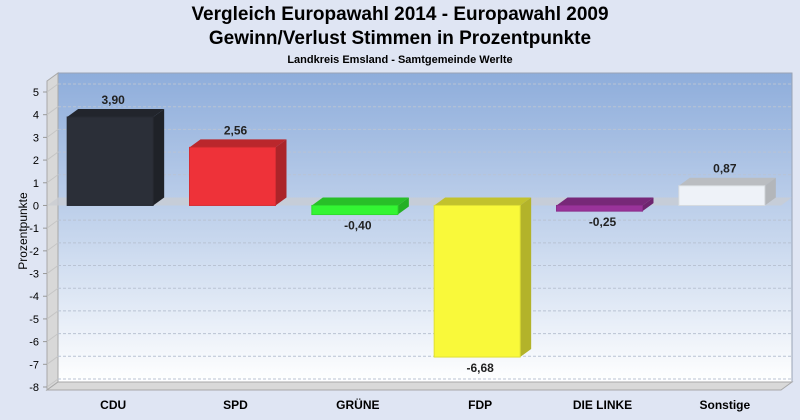 The image size is (800, 420). I want to click on x-tick-label: GRÜNE, so click(357, 404).